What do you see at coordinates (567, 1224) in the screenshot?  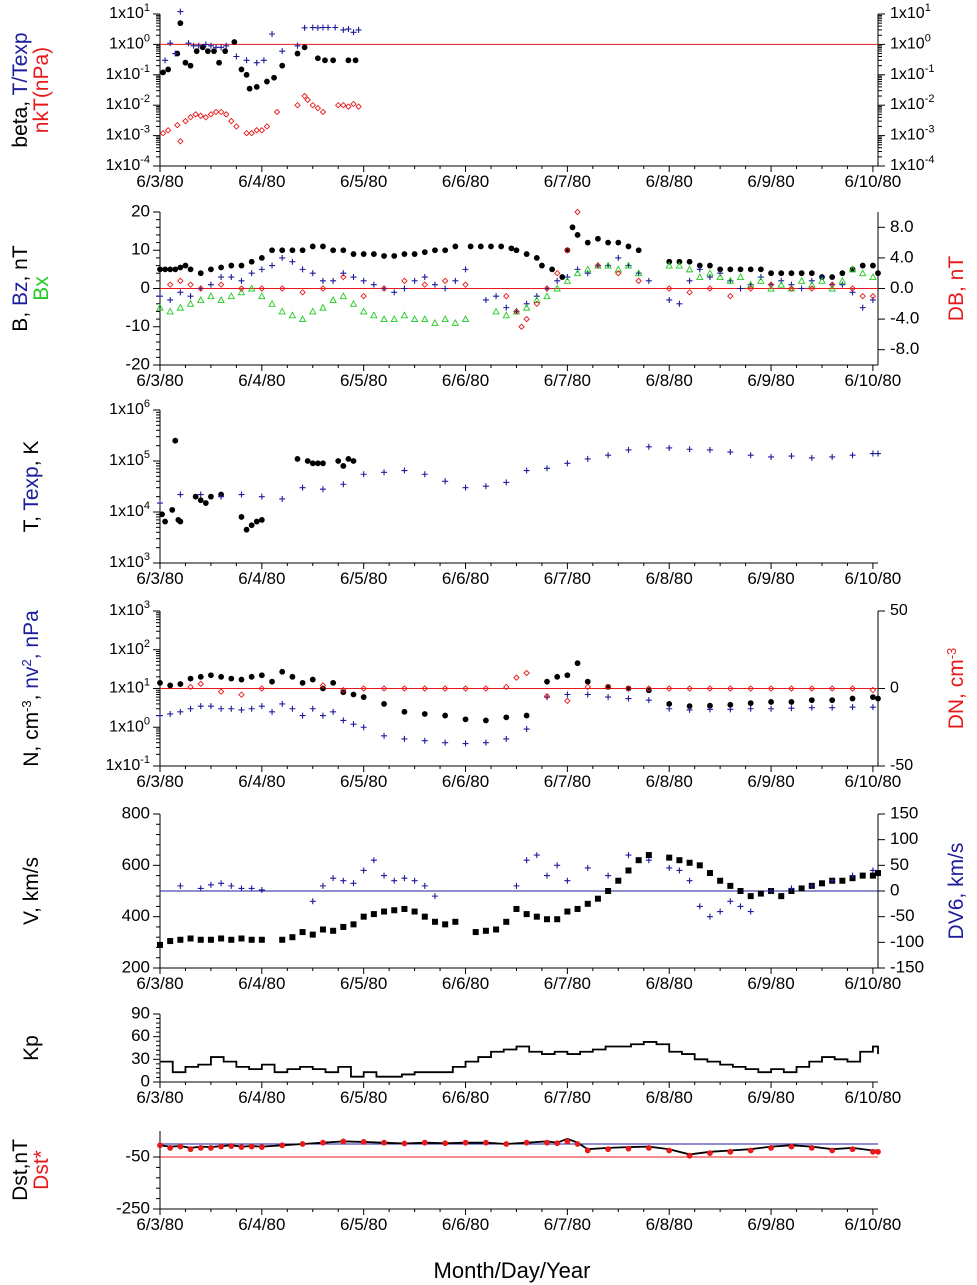 I see `x-tick-label: 6/7/80` at bounding box center [567, 1224].